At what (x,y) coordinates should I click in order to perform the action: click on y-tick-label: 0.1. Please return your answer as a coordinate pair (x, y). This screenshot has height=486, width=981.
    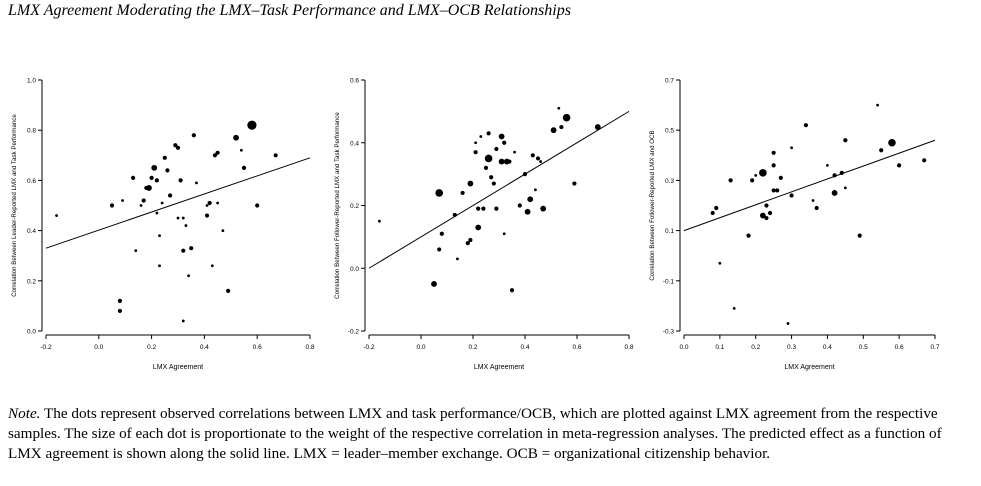
    Looking at the image, I should click on (669, 231).